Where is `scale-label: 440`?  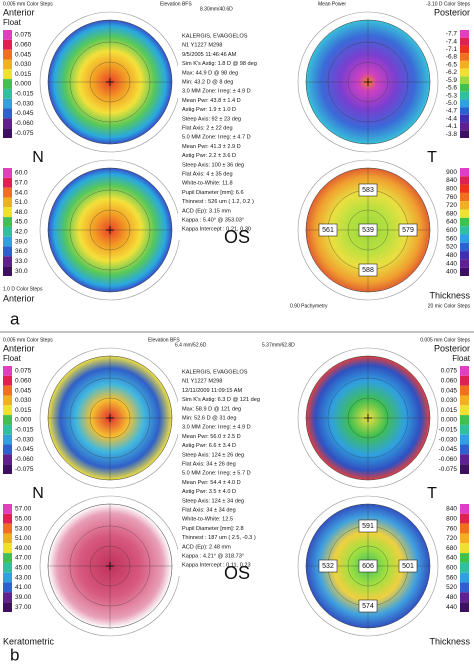 scale-label: 440 is located at coordinates (451, 263).